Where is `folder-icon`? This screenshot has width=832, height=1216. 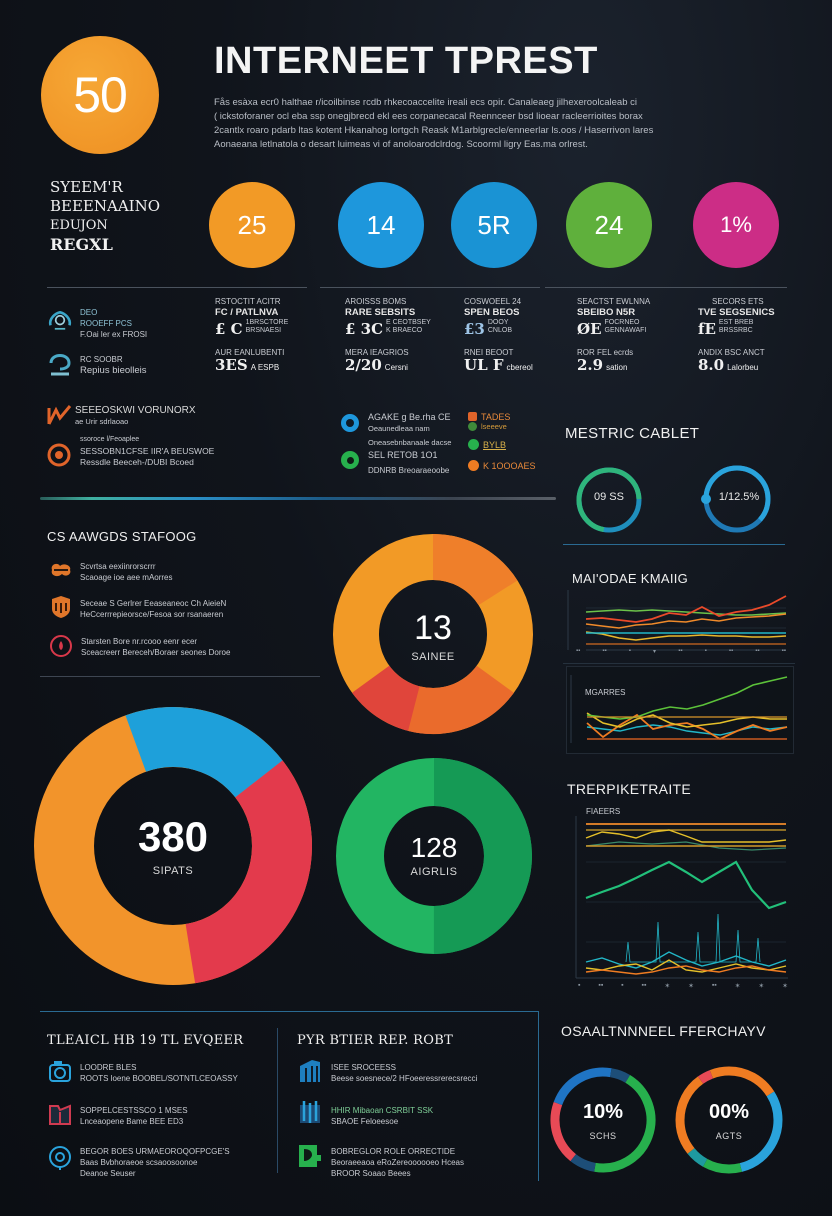 folder-icon is located at coordinates (60, 1114).